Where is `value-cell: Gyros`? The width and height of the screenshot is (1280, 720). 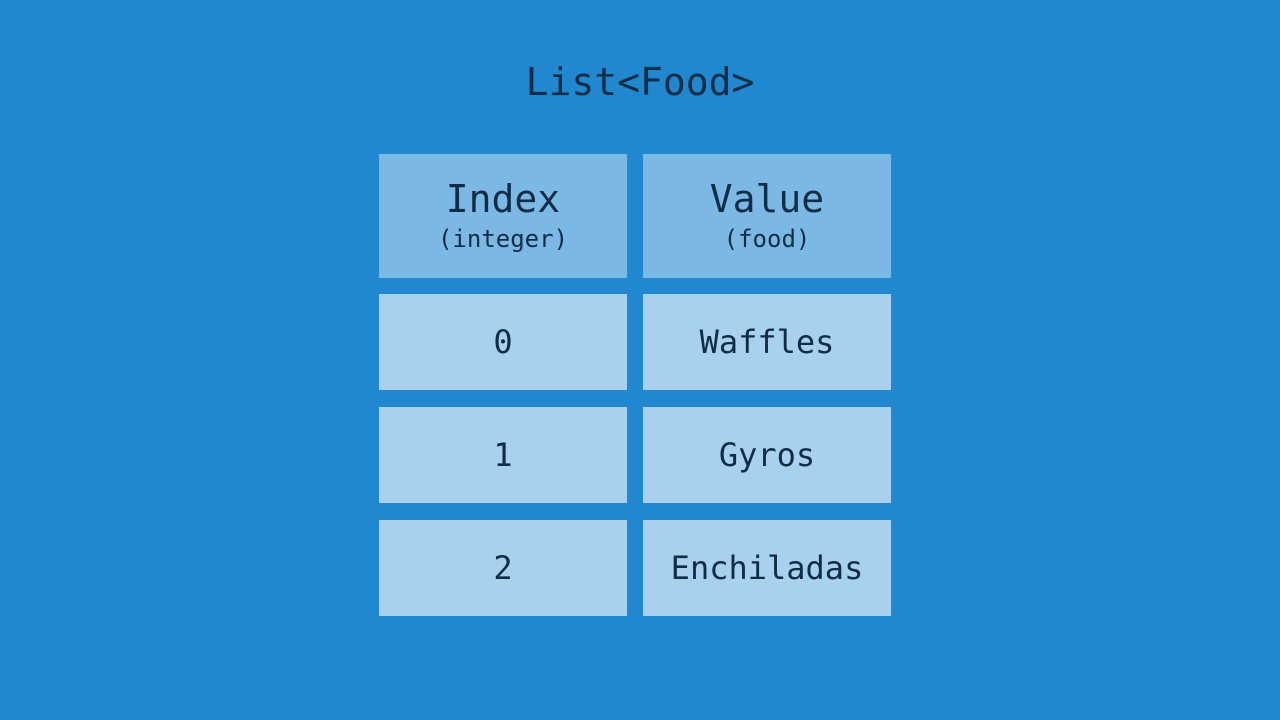
value-cell: Gyros is located at coordinates (767, 455).